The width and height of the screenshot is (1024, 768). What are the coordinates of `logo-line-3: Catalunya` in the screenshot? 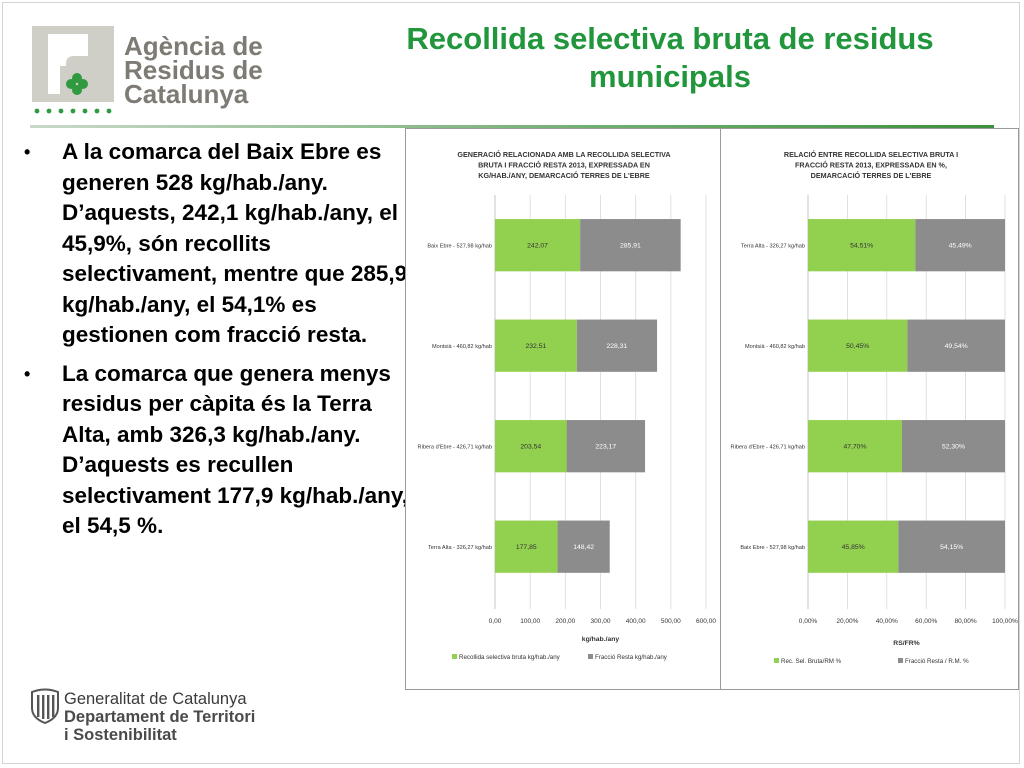 It's located at (186, 94).